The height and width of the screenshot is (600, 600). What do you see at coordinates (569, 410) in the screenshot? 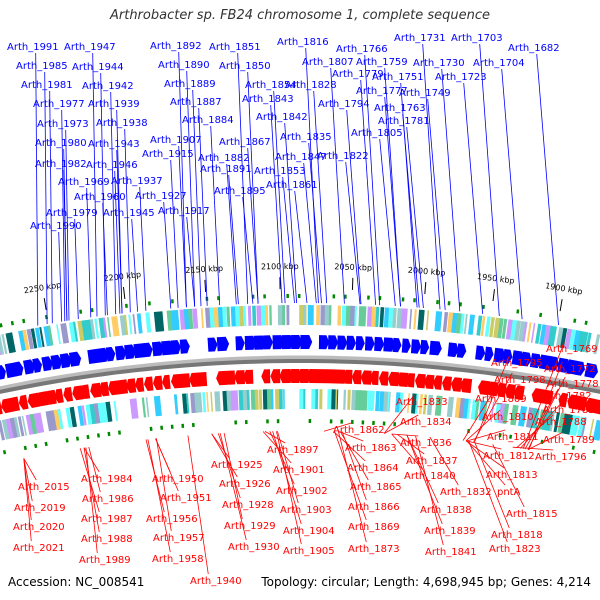
I see `gene-label-reverse: Arth_1785` at bounding box center [569, 410].